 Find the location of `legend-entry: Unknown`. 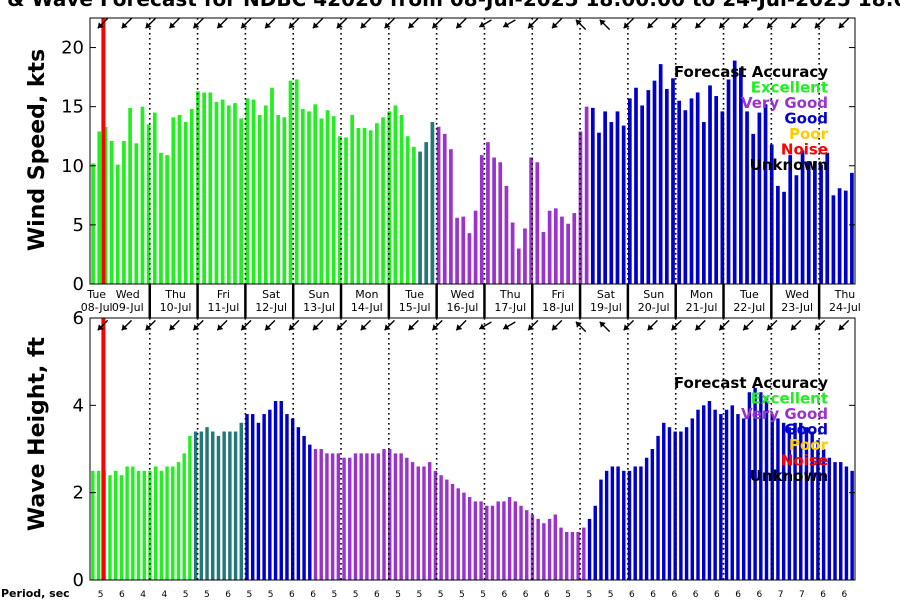

legend-entry: Unknown is located at coordinates (789, 476).